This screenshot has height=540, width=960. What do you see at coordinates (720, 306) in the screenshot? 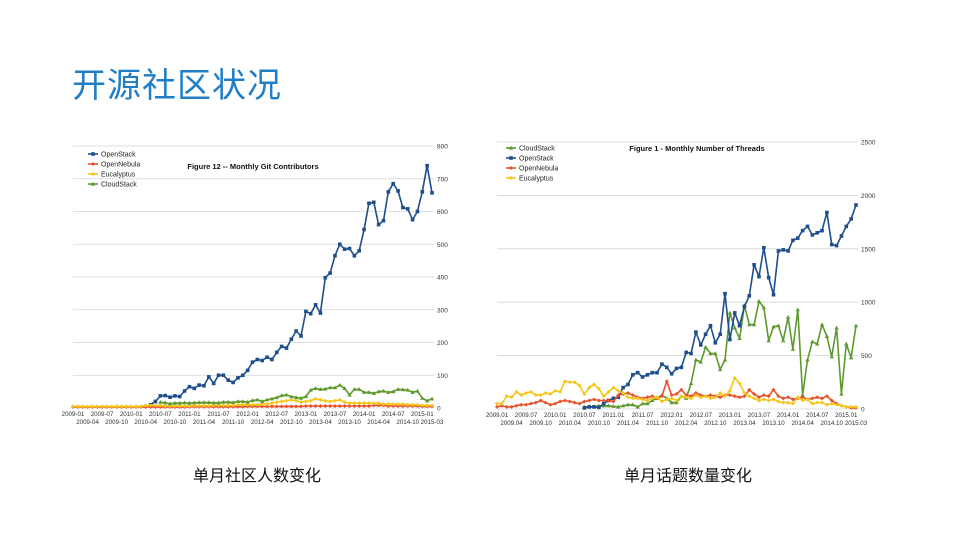
I see `series-line-openstack` at bounding box center [720, 306].